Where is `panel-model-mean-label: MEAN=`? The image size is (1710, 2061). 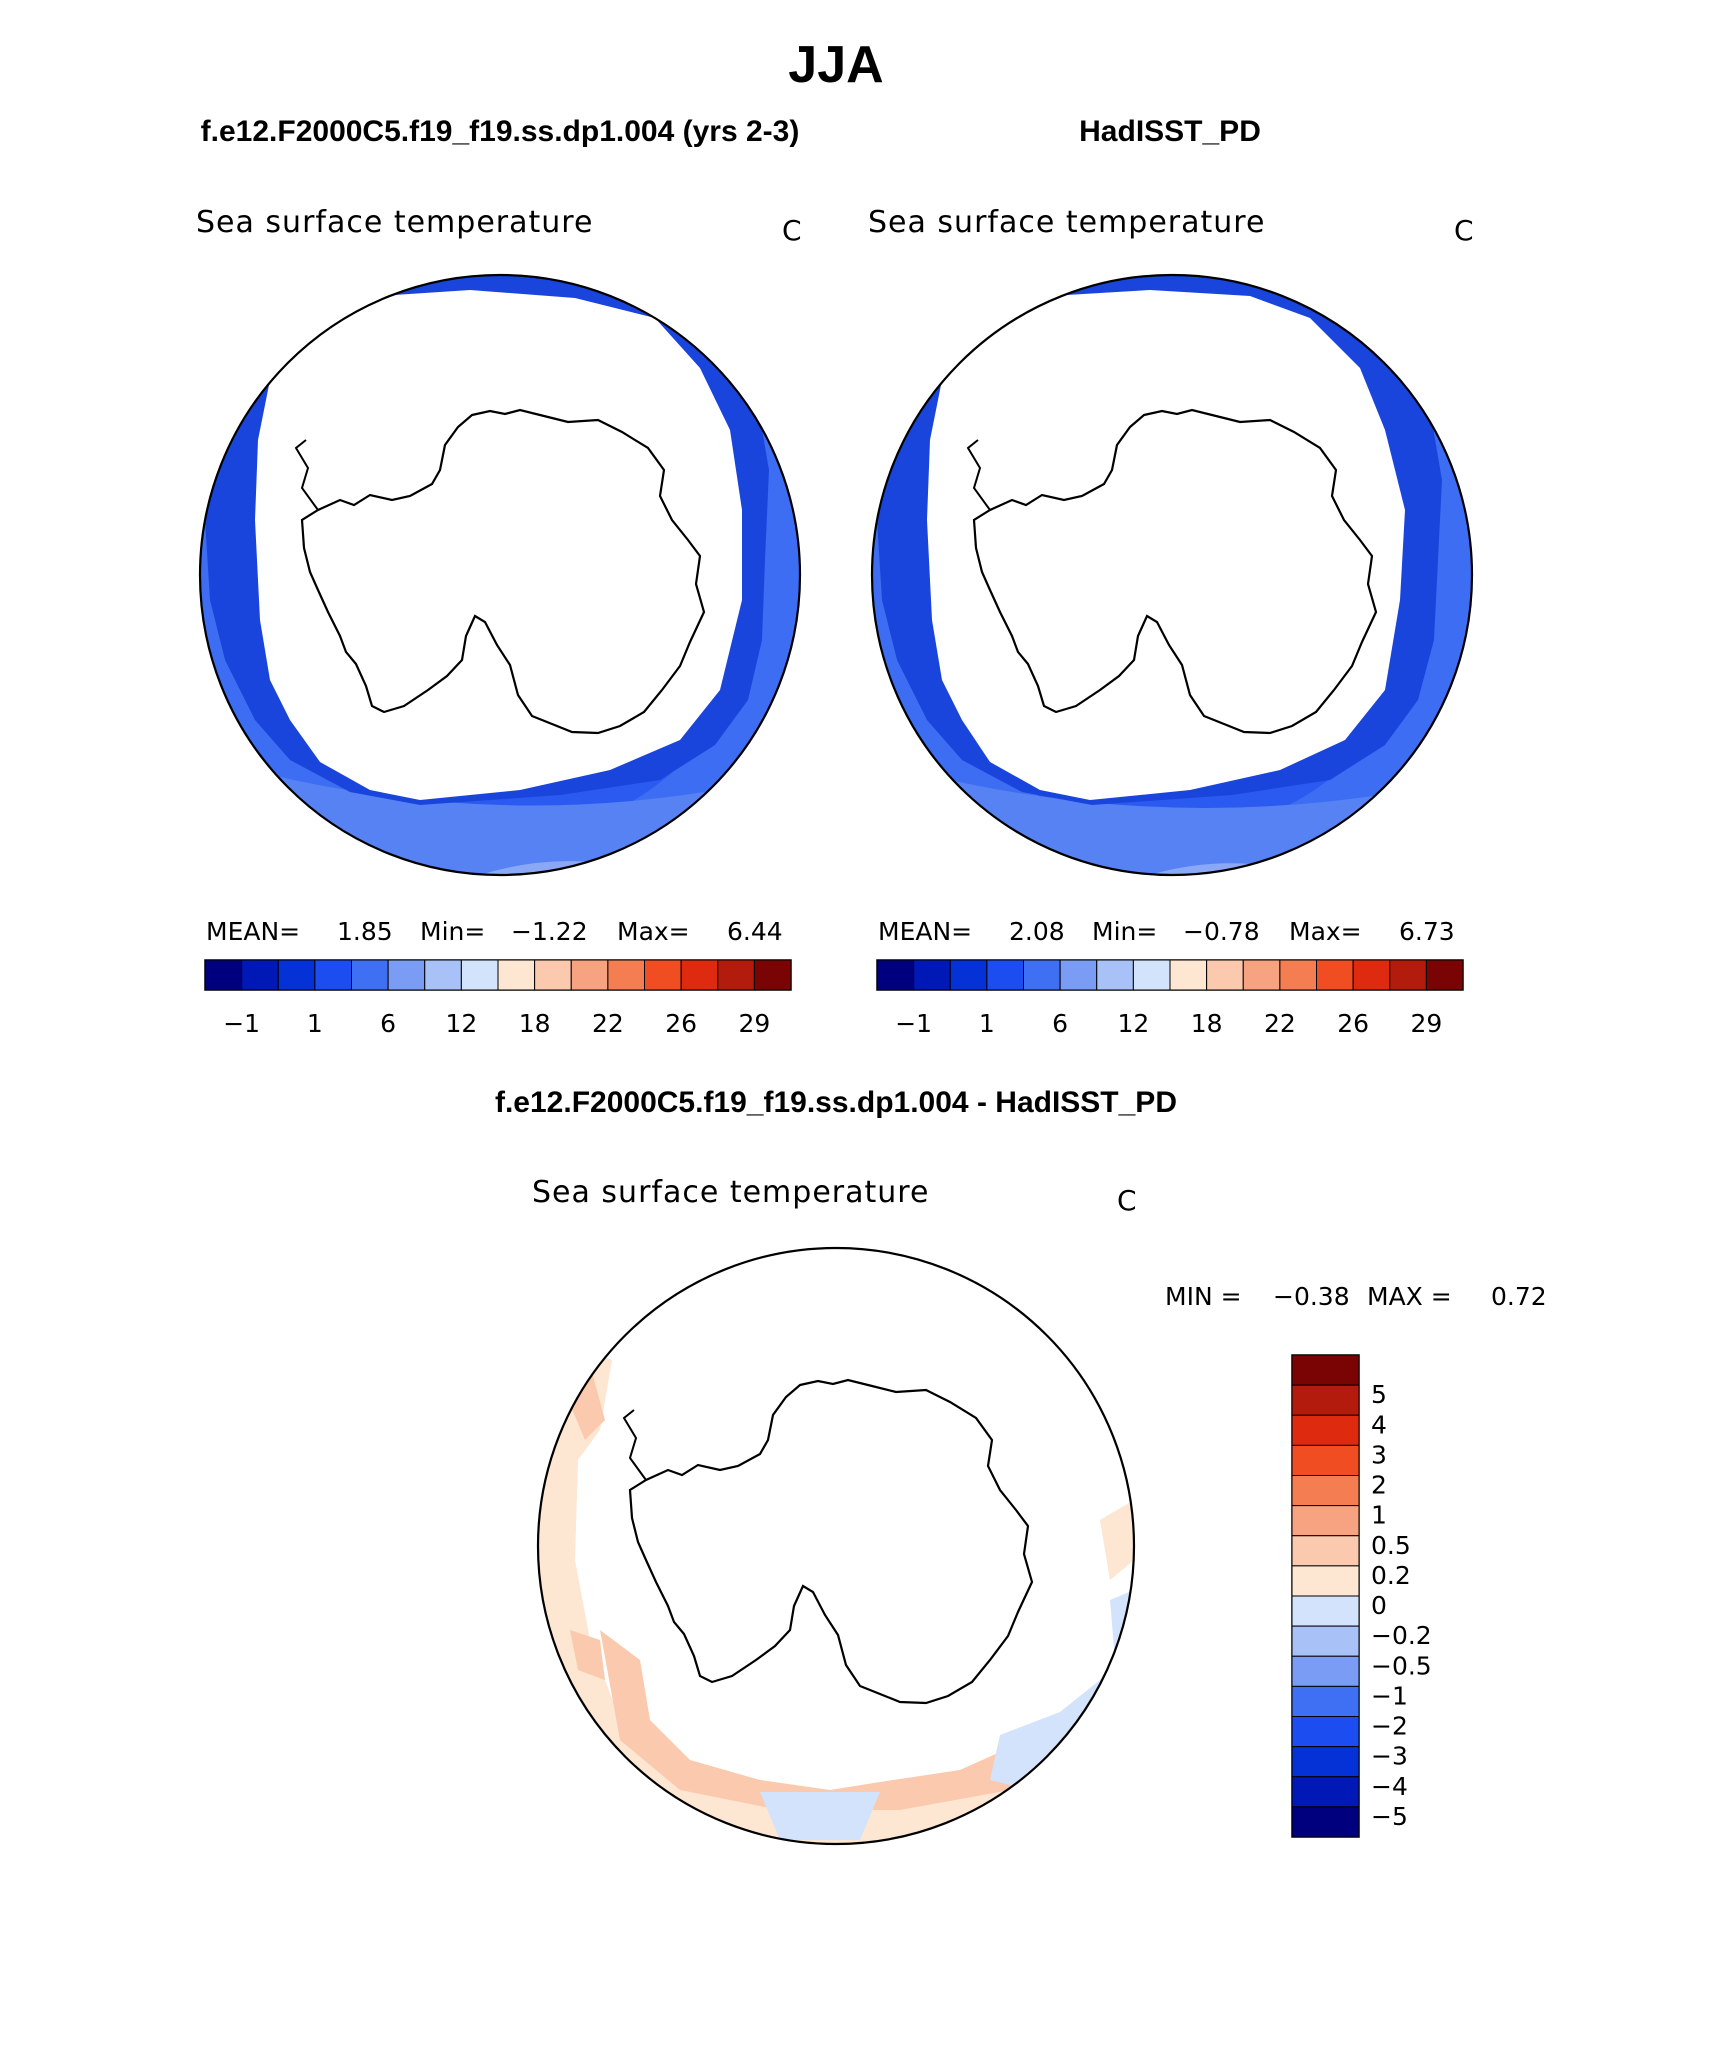 panel-model-mean-label: MEAN= is located at coordinates (253, 931).